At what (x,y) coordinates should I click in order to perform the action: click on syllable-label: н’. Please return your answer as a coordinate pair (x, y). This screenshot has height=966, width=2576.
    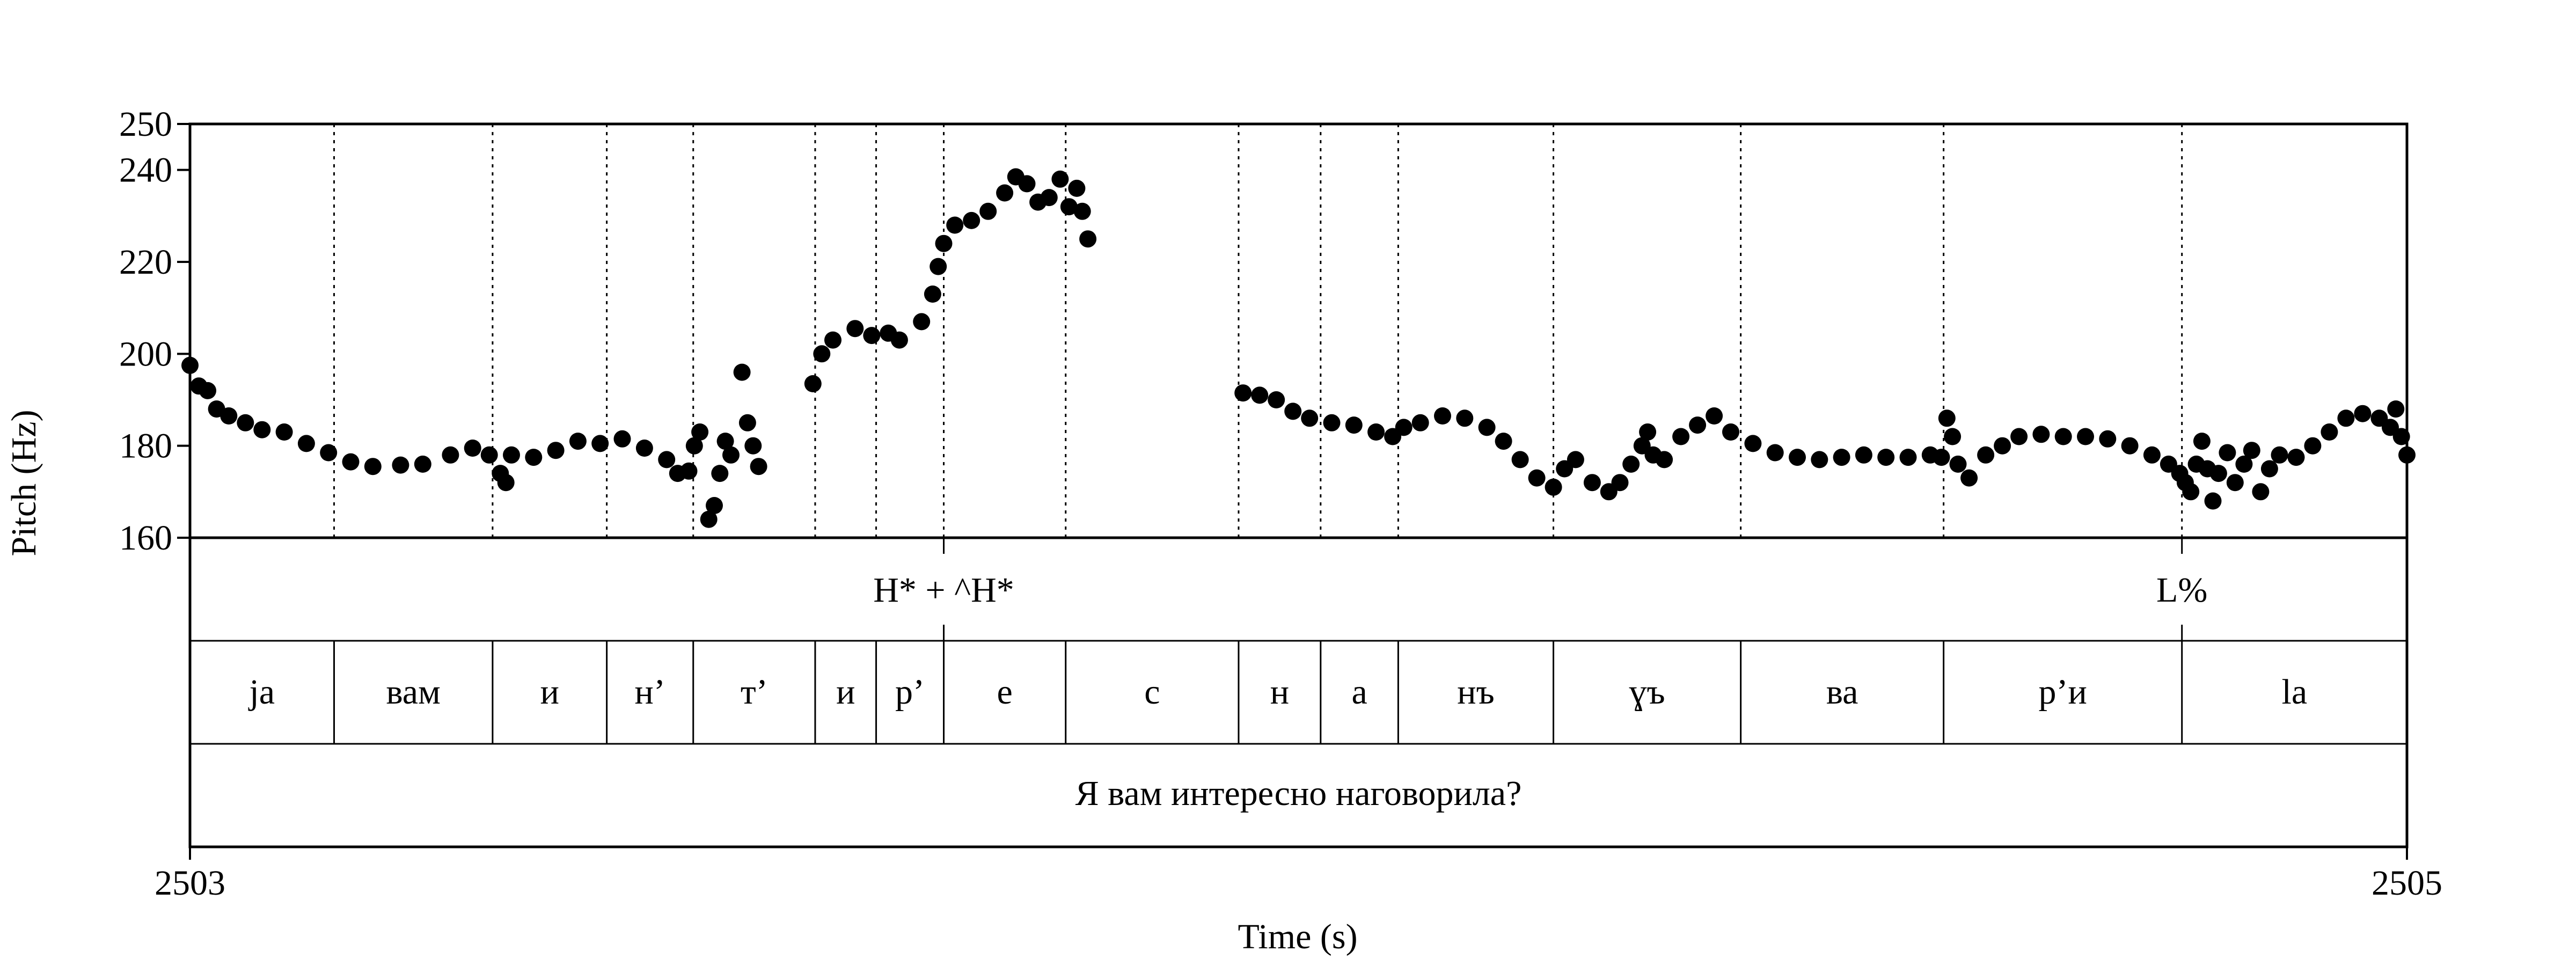
    Looking at the image, I should click on (650, 692).